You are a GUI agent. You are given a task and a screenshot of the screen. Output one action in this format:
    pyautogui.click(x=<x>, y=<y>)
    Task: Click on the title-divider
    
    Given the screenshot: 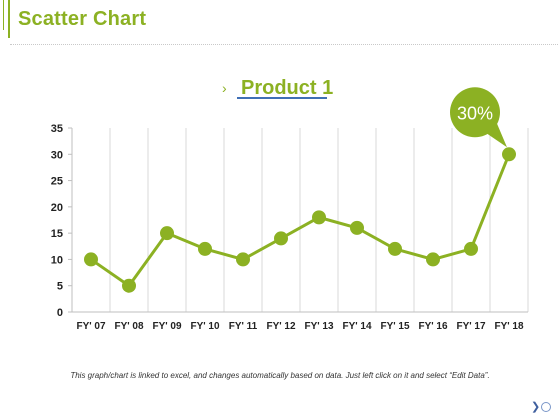 What is the action you would take?
    pyautogui.click(x=284, y=44)
    